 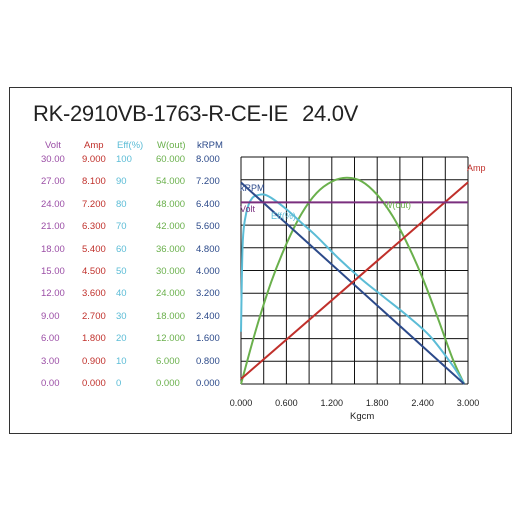 I want to click on x-tick-label: 2.400, so click(x=422, y=403).